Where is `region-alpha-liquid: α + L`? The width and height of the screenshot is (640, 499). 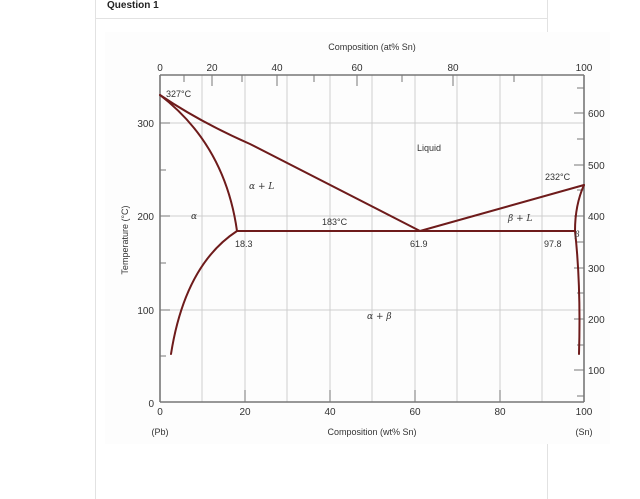
region-alpha-liquid: α + L is located at coordinates (261, 187).